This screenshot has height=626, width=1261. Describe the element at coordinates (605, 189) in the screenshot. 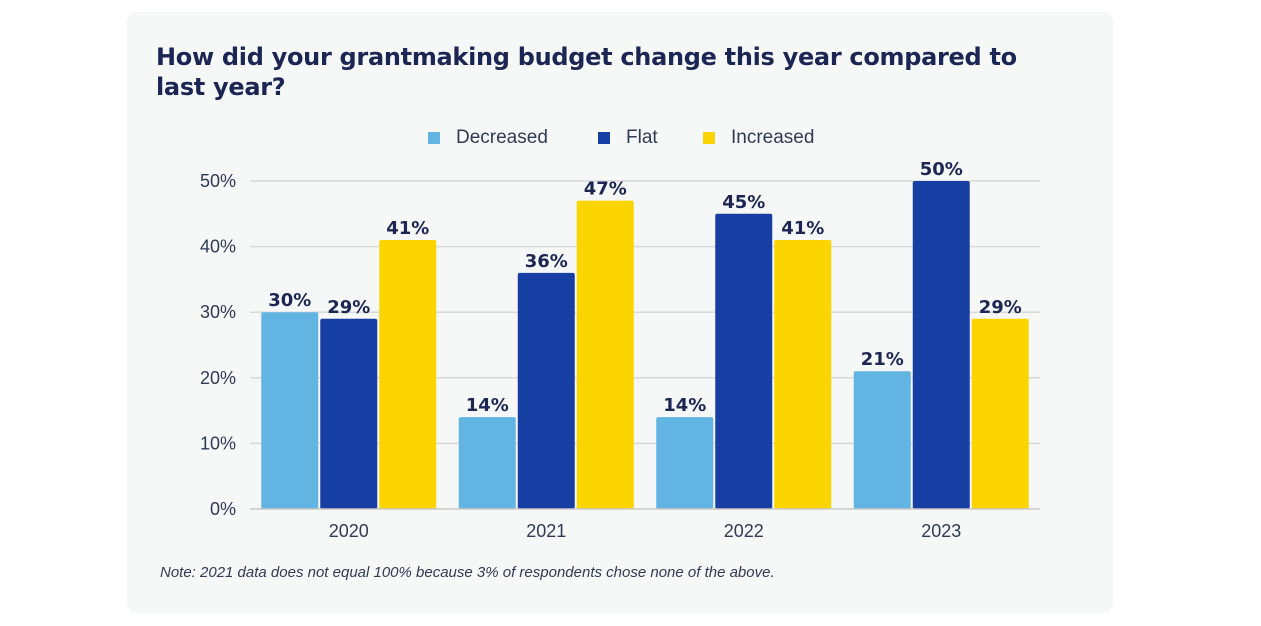

I see `data-label: 47%` at that location.